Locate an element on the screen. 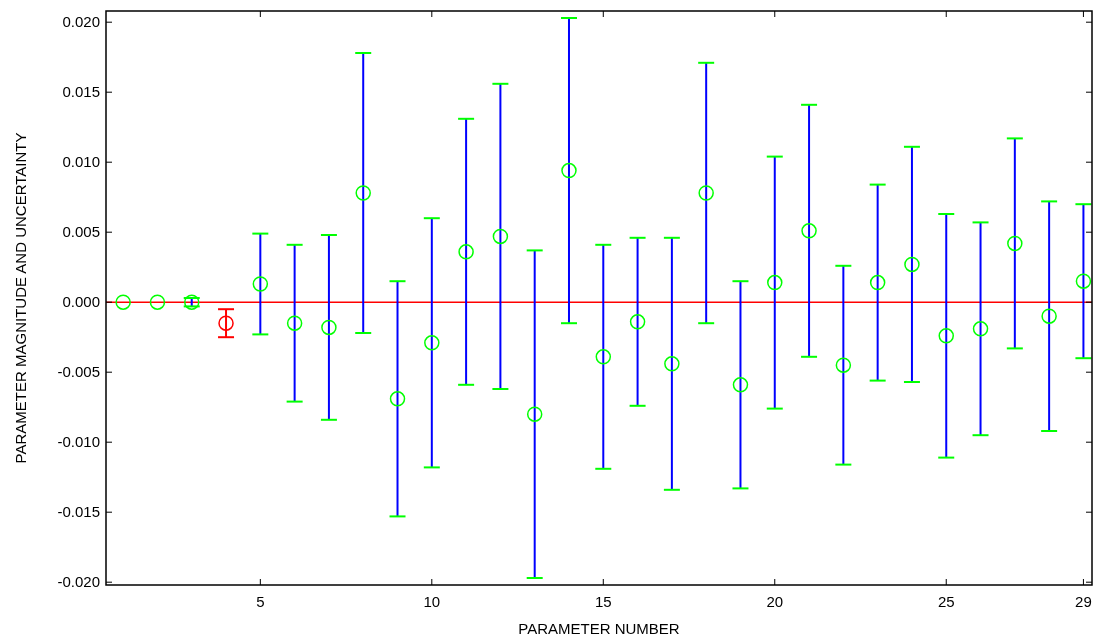 This screenshot has width=1094, height=640. x-axis-title: PARAMETER NUMBER is located at coordinates (599, 628).